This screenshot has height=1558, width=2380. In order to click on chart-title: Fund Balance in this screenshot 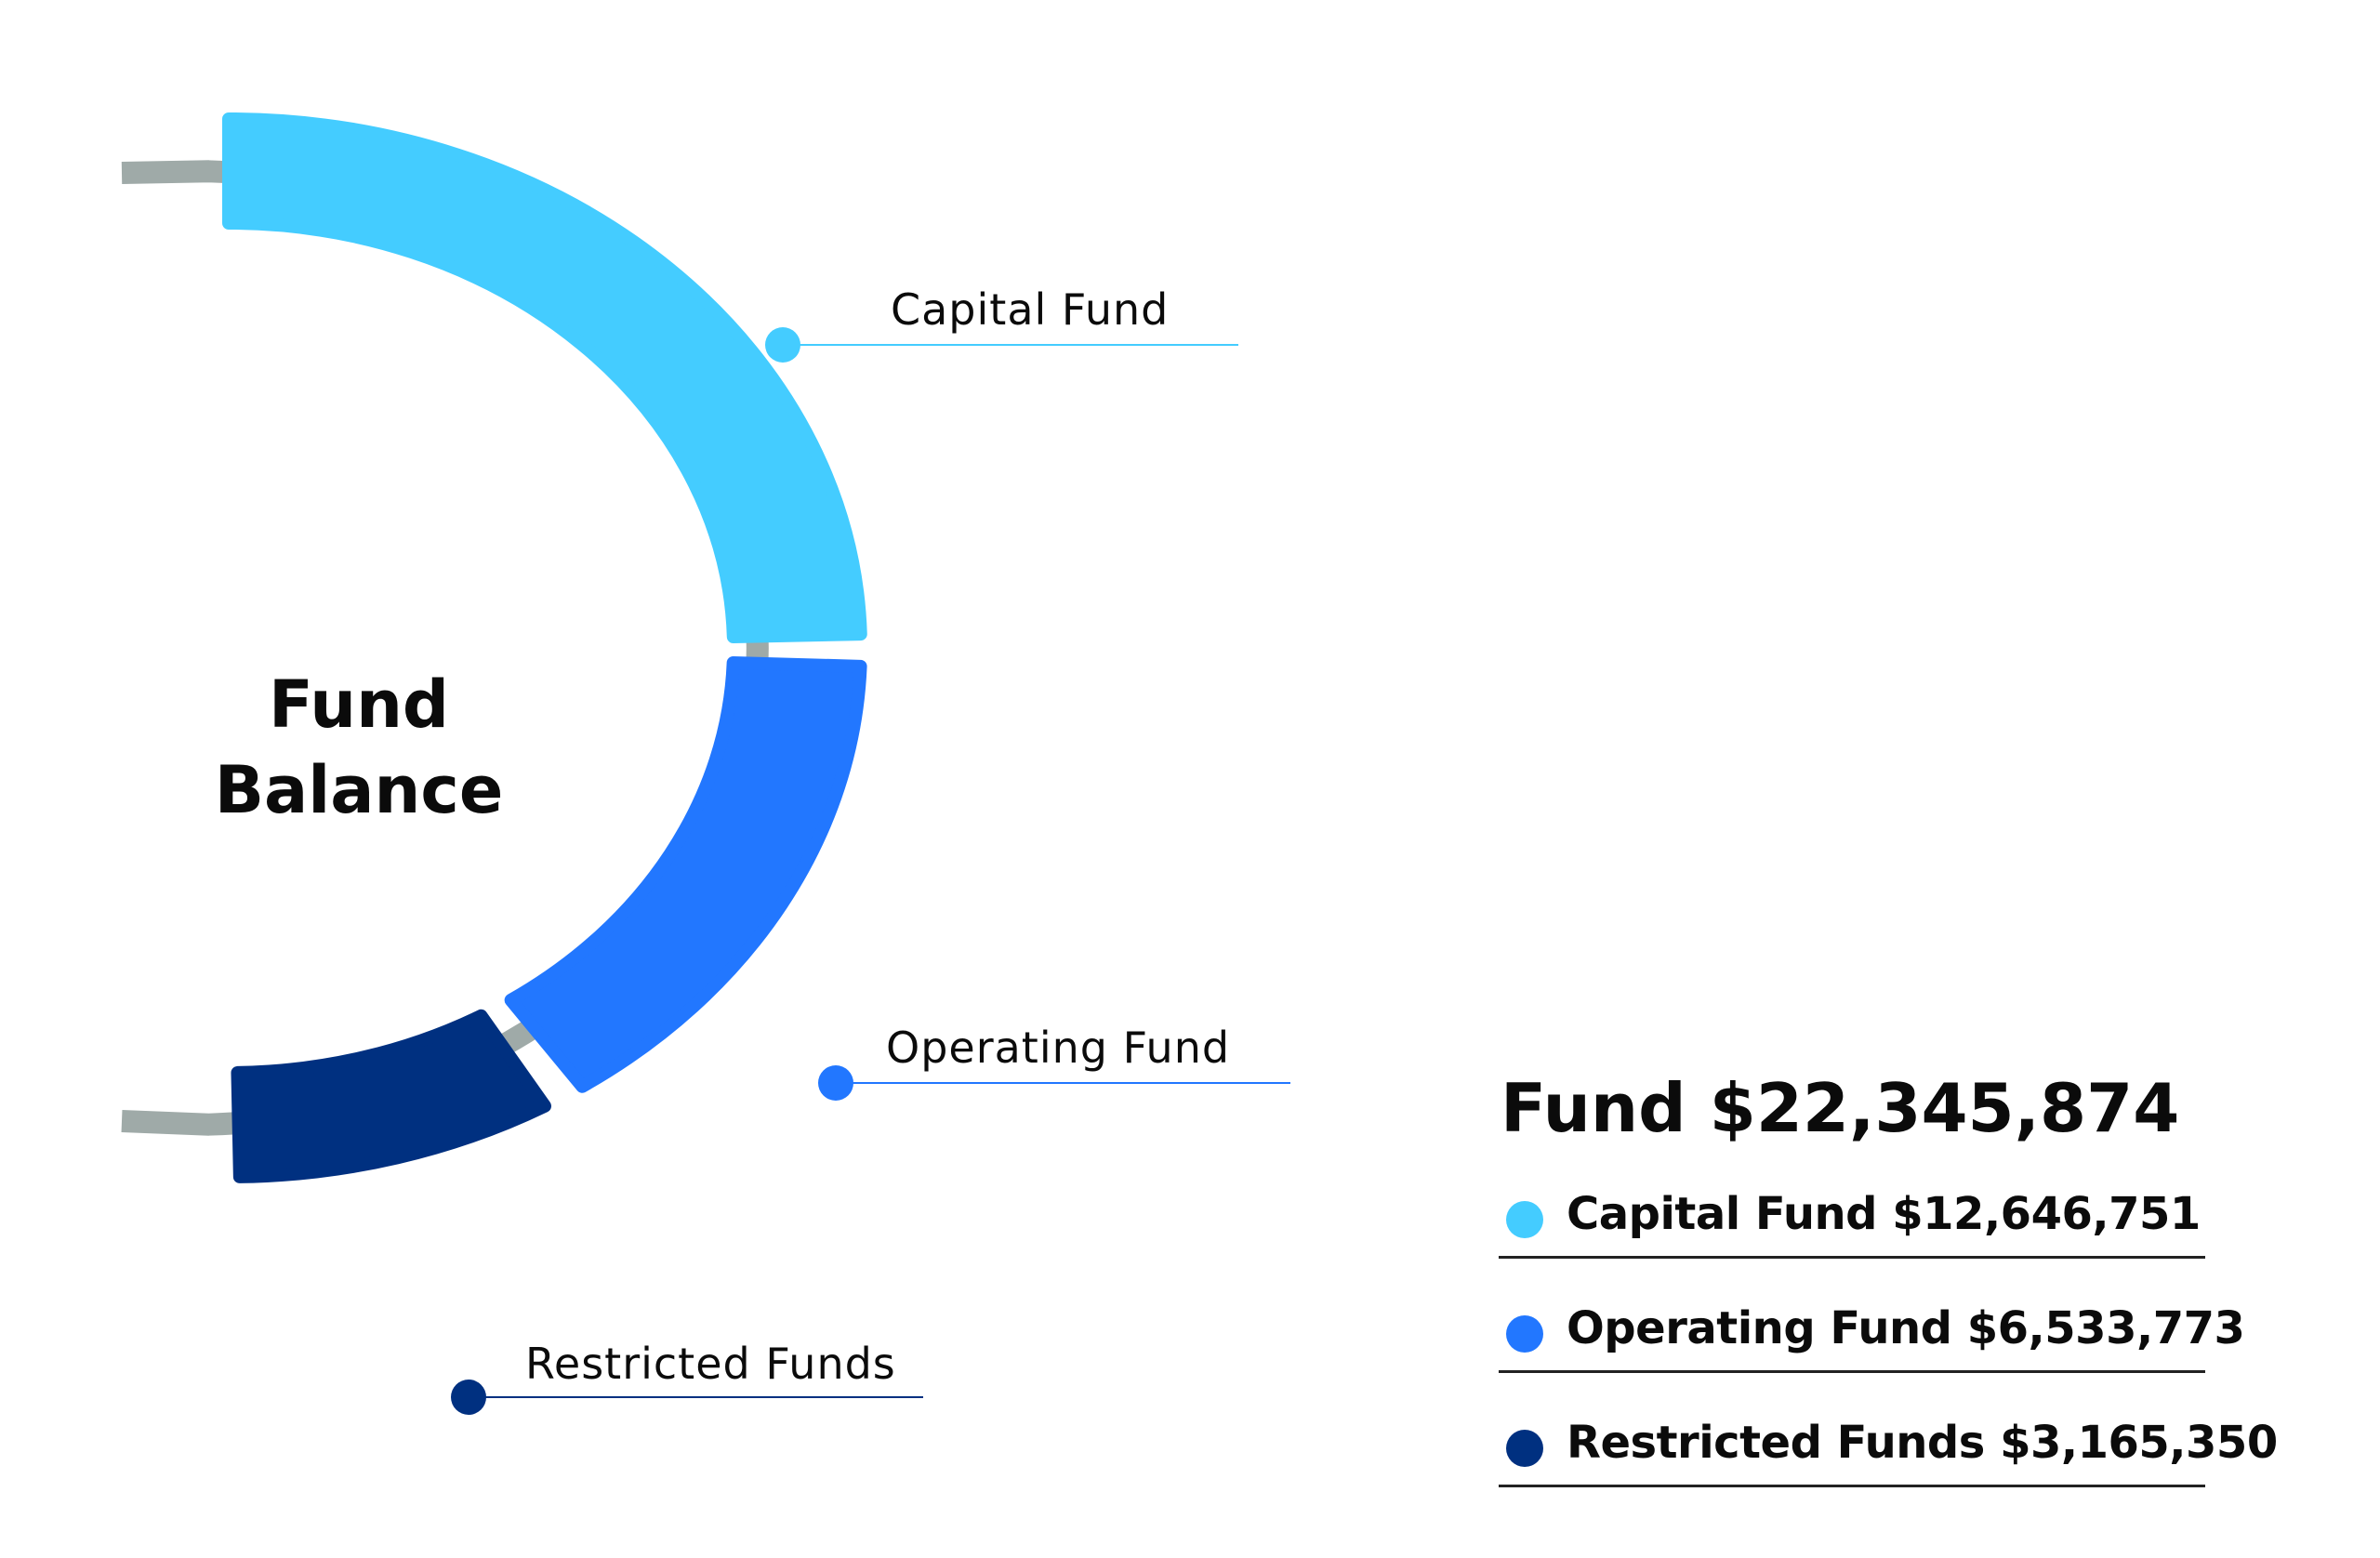, I will do `click(359, 747)`.